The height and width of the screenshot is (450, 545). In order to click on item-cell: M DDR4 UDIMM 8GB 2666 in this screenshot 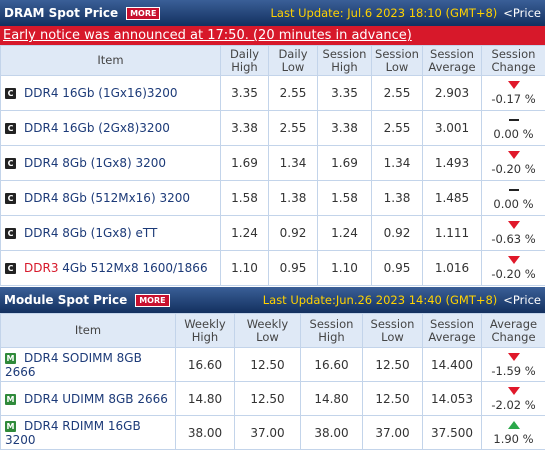, I will do `click(88, 398)`.